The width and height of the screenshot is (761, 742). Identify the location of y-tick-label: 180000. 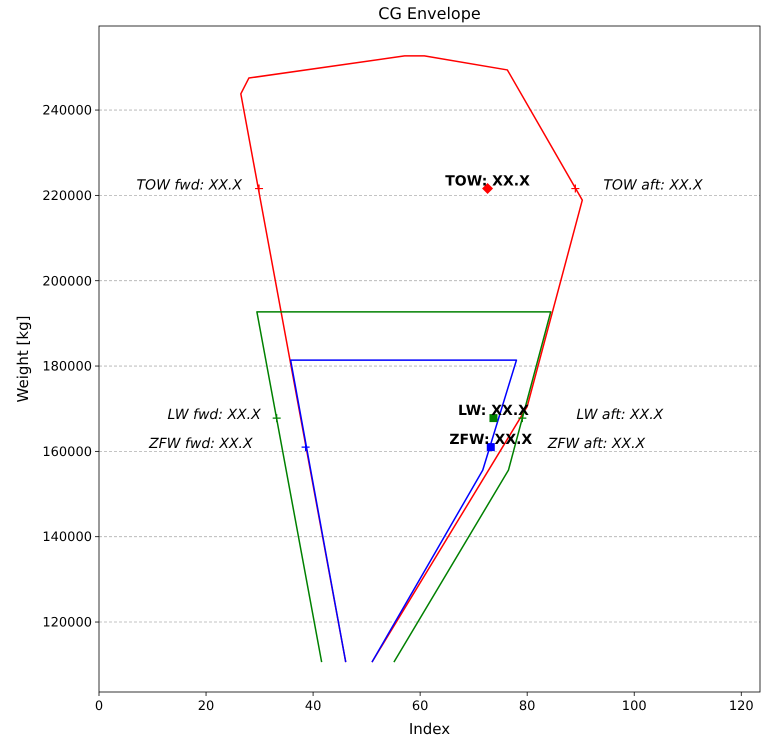
(67, 367).